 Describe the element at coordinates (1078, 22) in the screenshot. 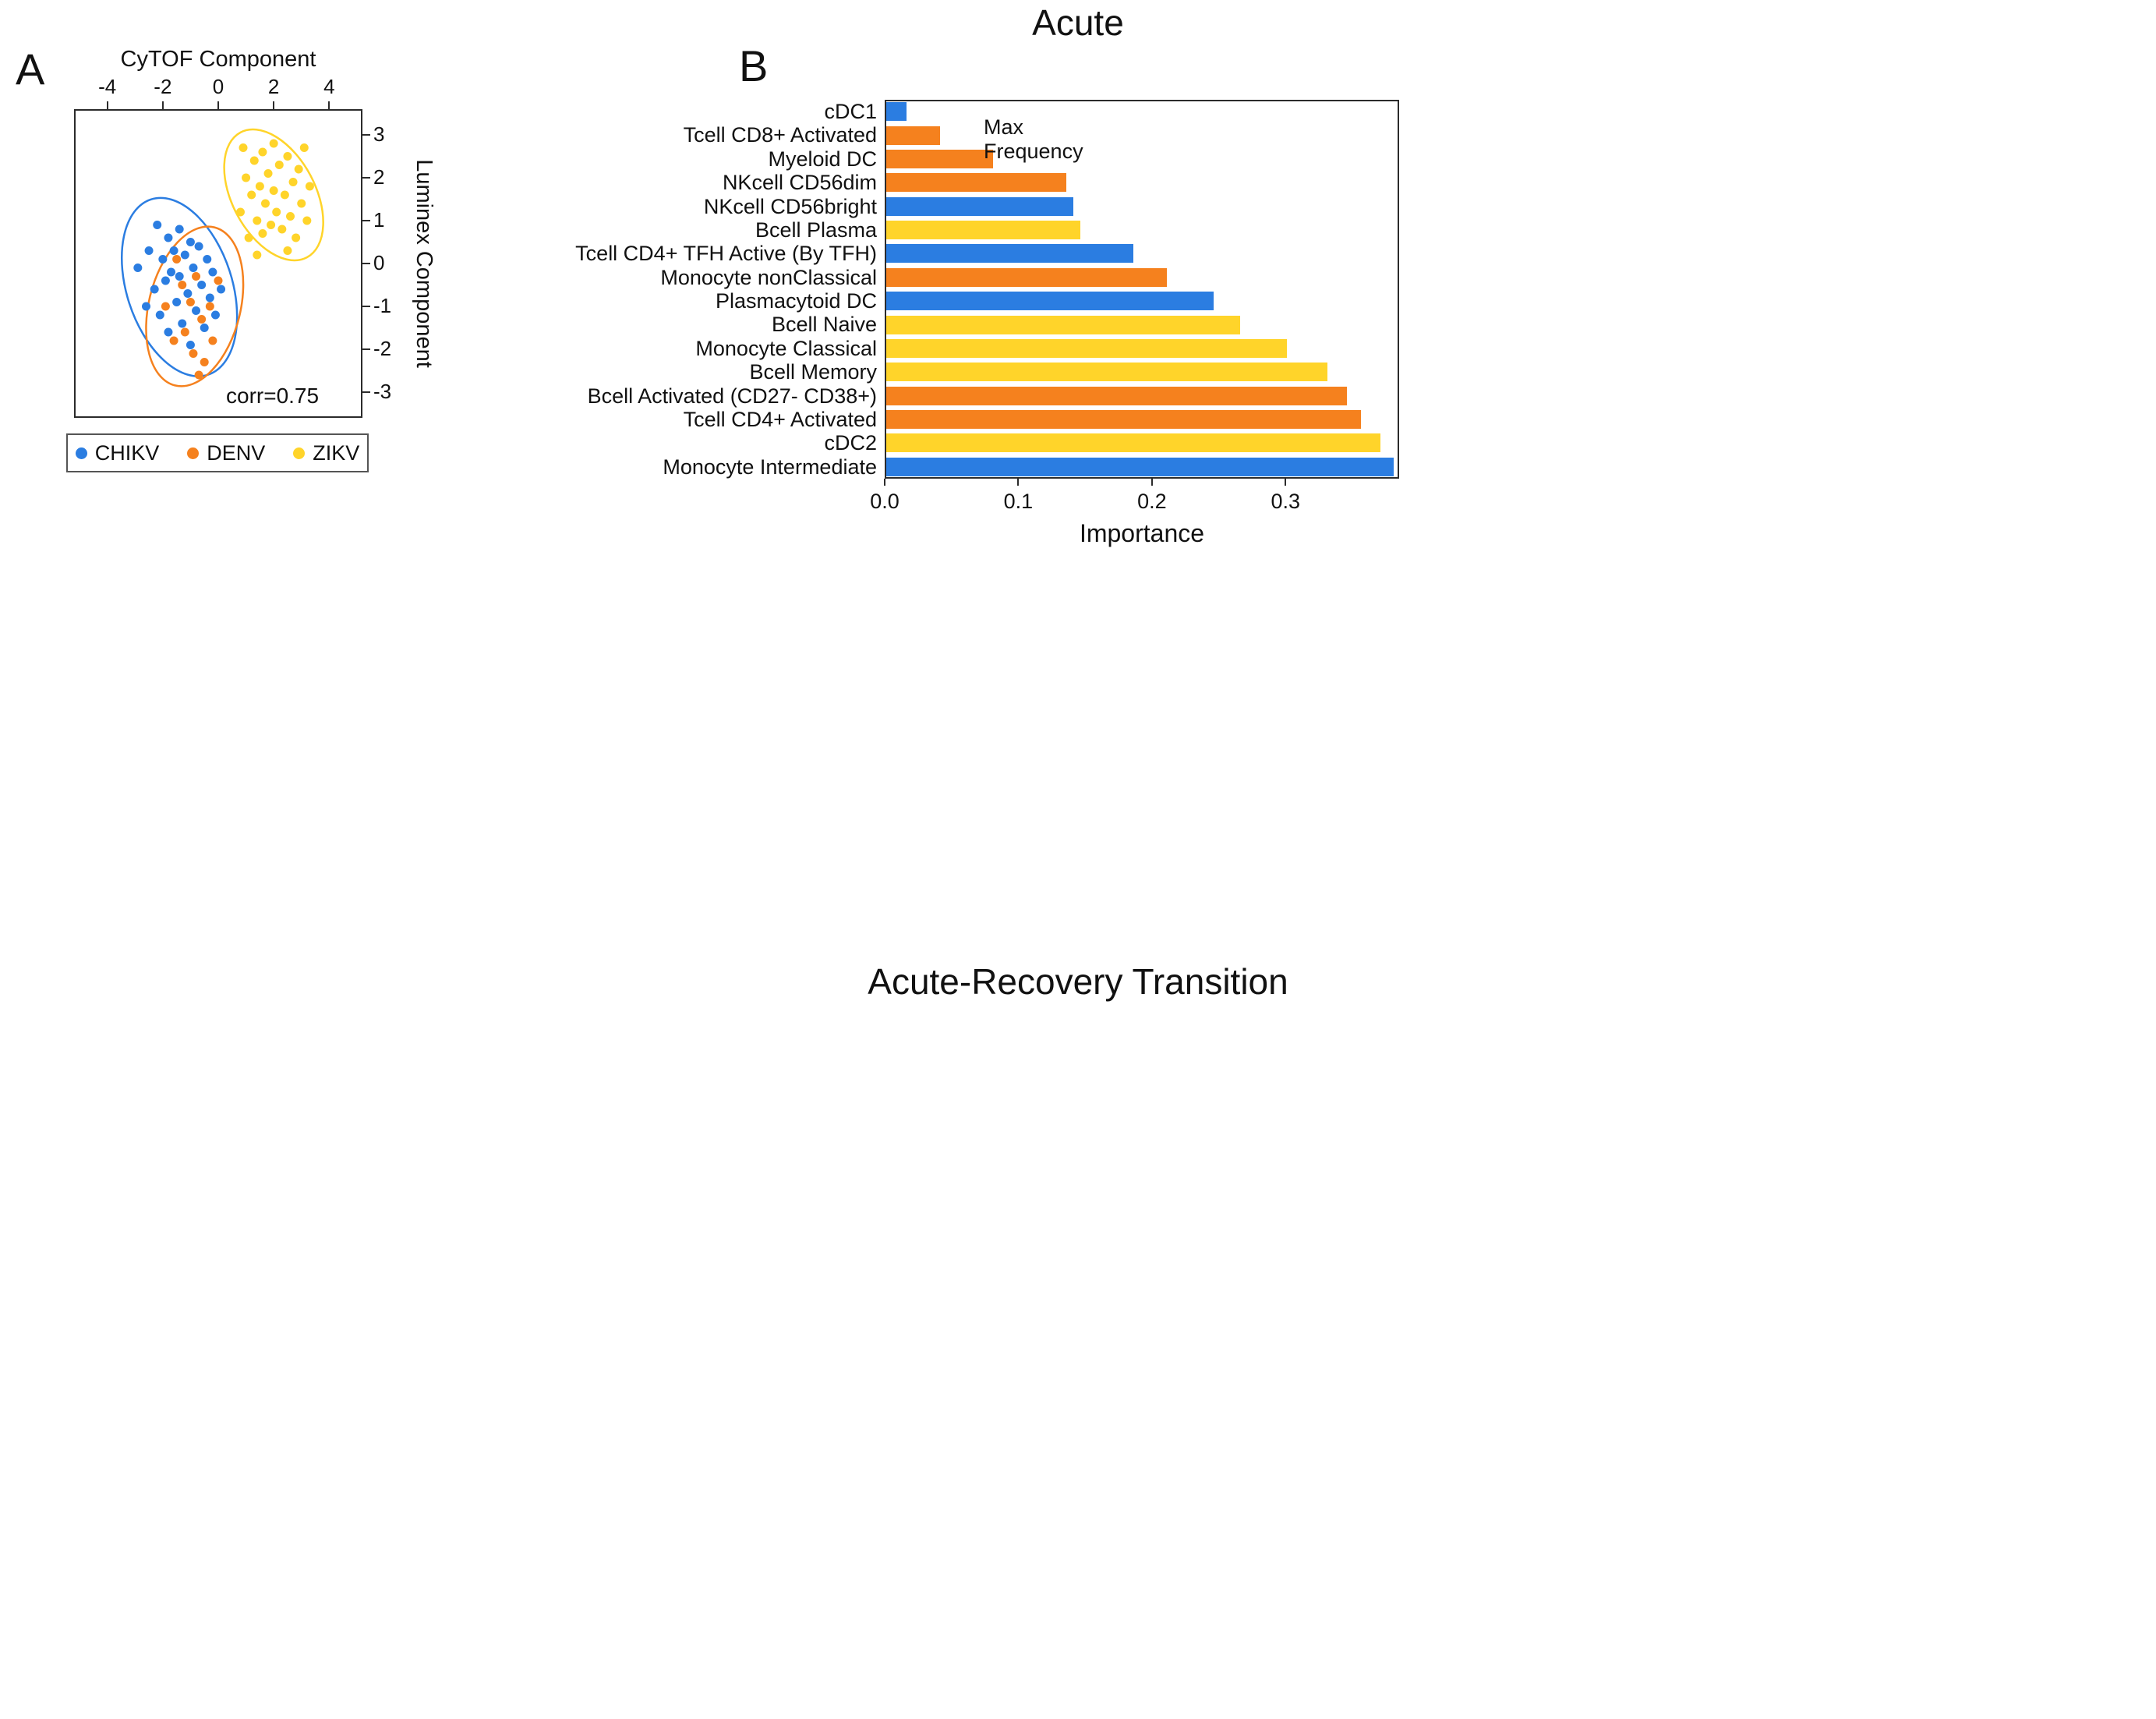

I see `section-title-acute: Acute` at that location.